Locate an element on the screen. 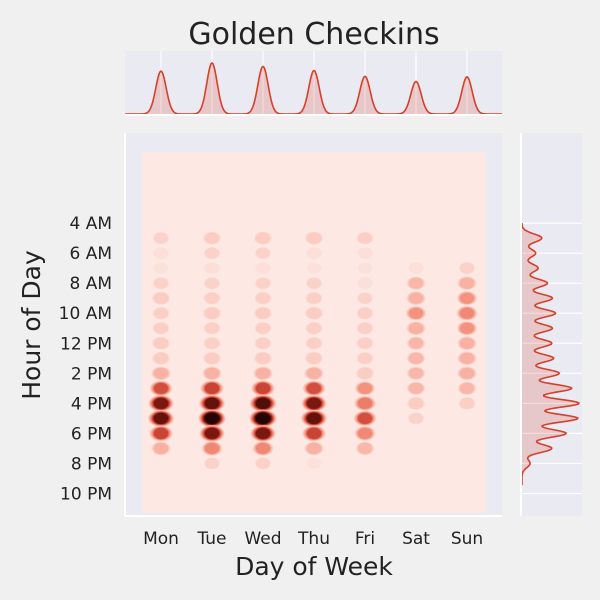 The width and height of the screenshot is (600, 600). top-marginal-plot is located at coordinates (313, 83).